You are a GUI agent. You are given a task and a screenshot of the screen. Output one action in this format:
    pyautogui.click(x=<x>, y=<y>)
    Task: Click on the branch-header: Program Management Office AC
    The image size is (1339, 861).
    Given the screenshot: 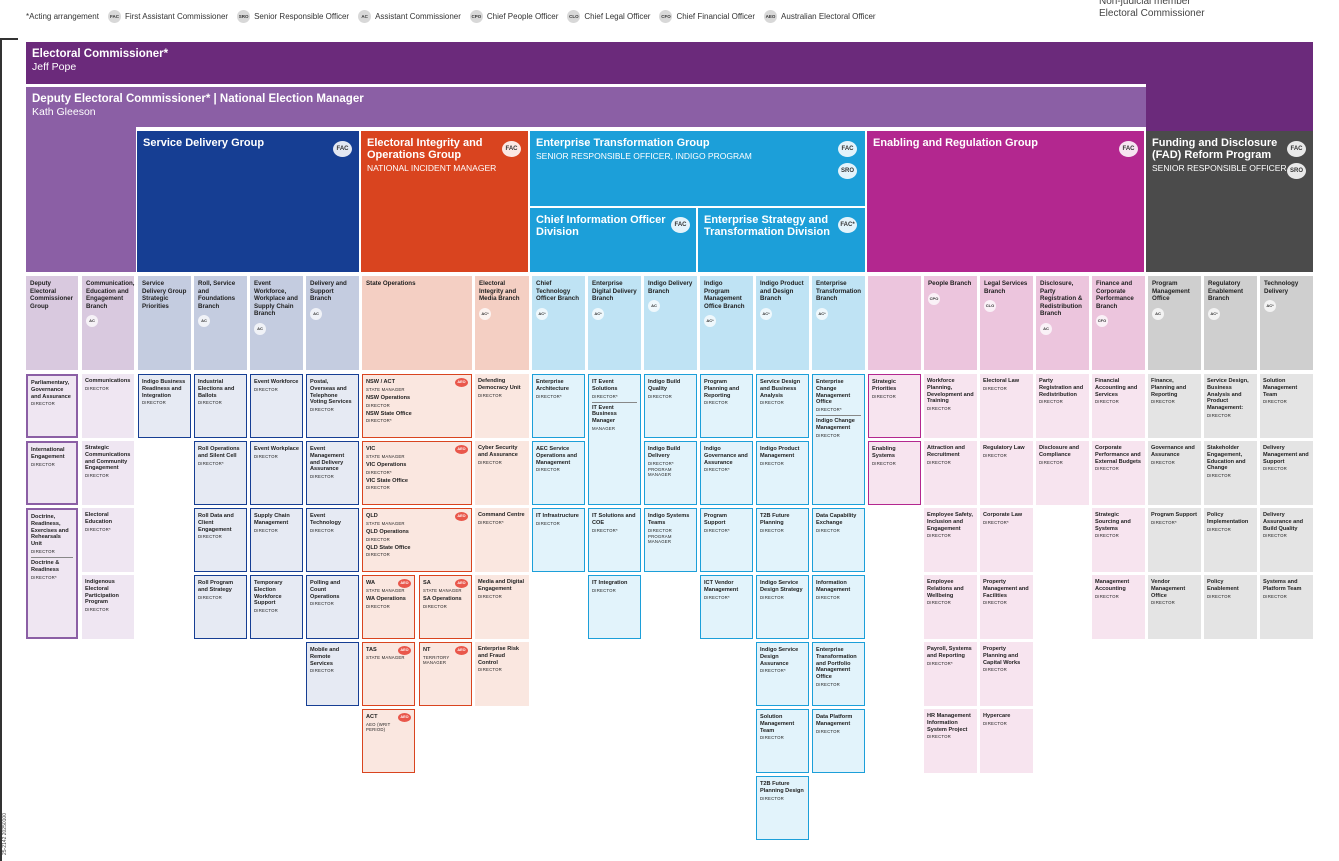 What is the action you would take?
    pyautogui.click(x=1174, y=323)
    